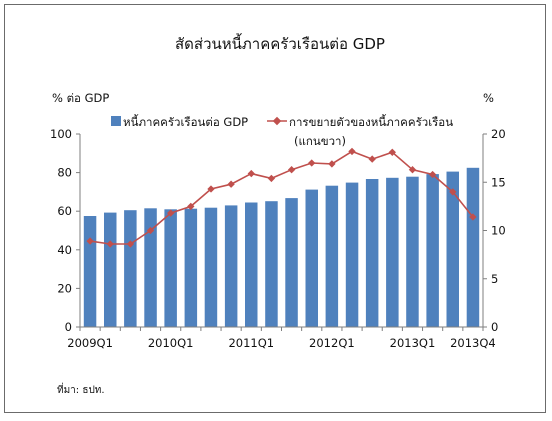 This screenshot has height=421, width=552. Describe the element at coordinates (413, 343) in the screenshot. I see `x-tick-label: 2013Q1` at that location.